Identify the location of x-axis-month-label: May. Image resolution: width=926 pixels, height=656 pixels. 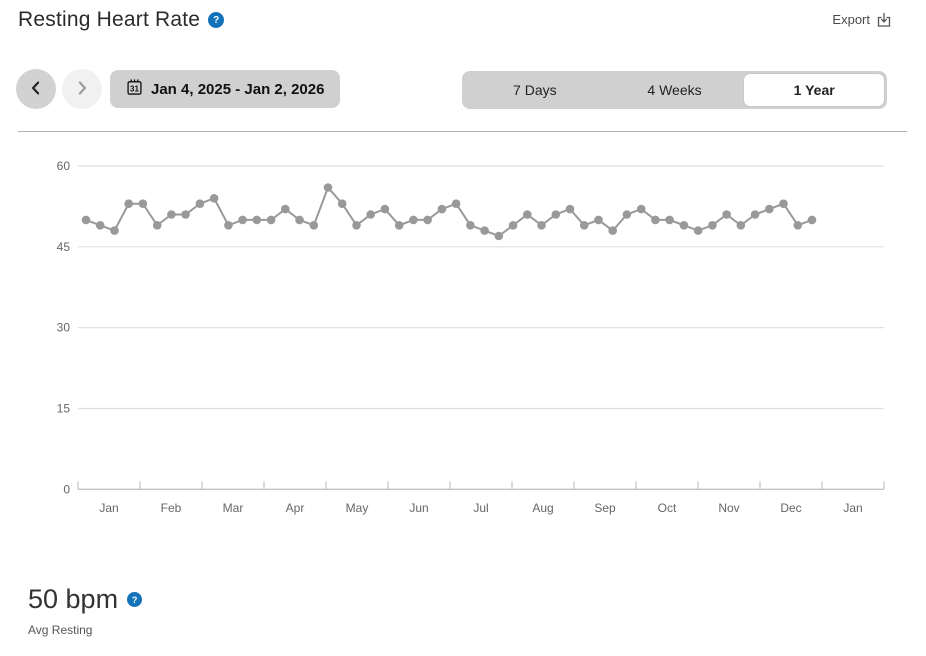
(357, 508).